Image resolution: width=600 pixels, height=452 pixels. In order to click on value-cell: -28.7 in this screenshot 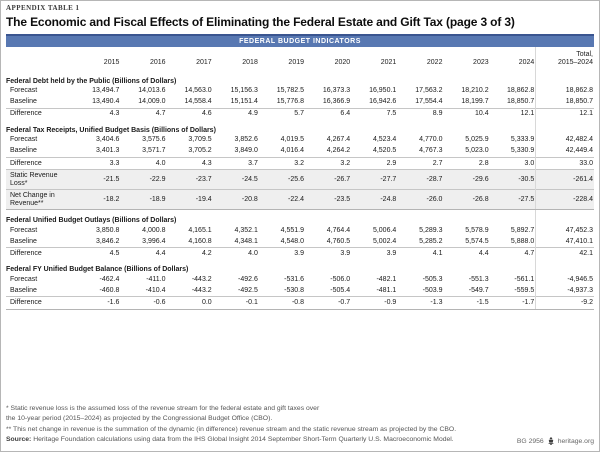, I will do `click(420, 179)`.